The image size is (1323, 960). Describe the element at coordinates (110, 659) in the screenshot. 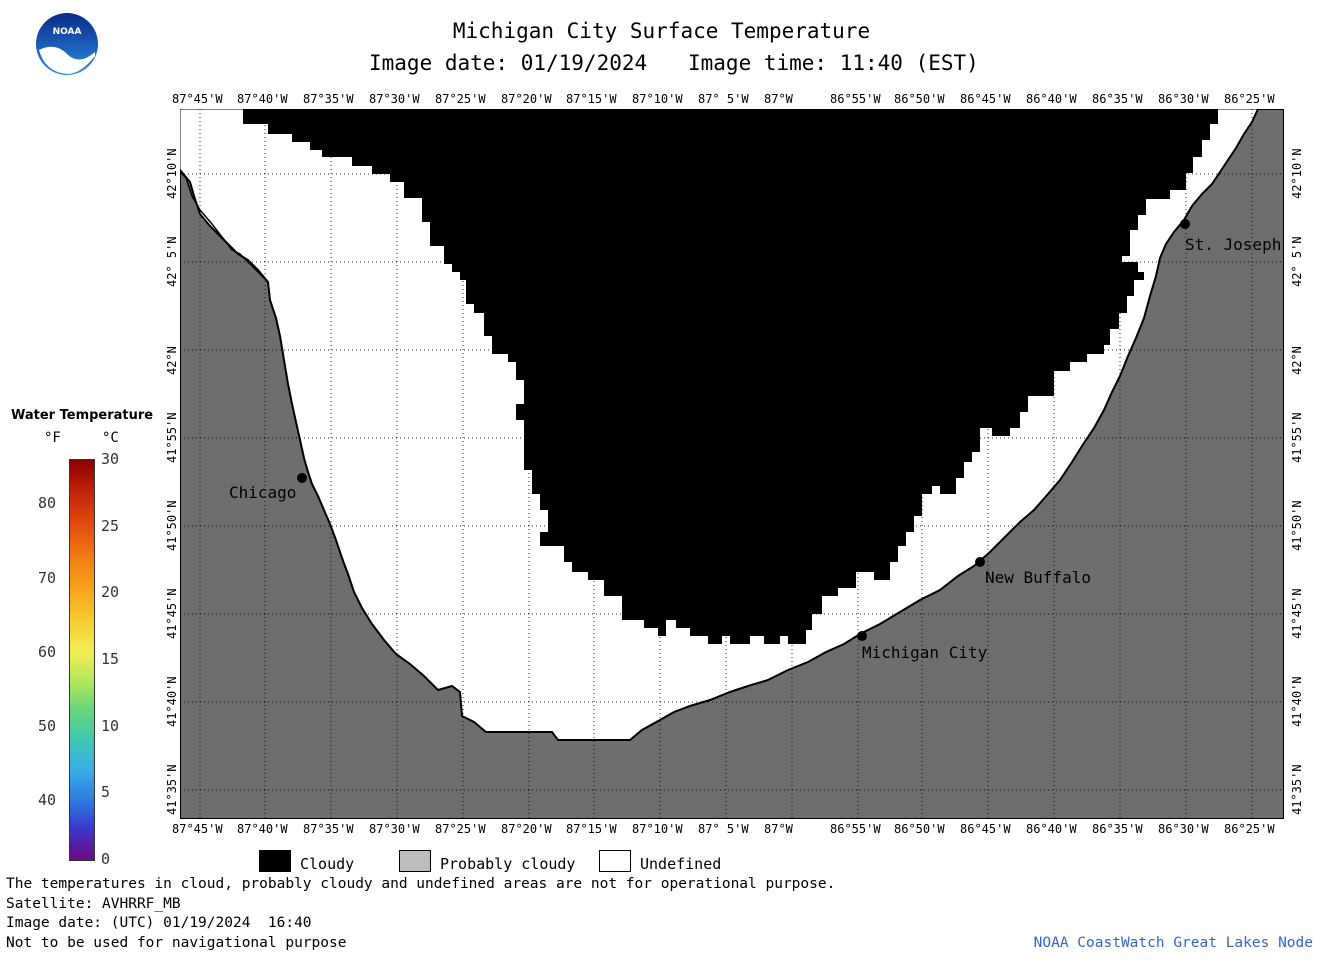

I see `colorbar-c-tick: 15` at that location.